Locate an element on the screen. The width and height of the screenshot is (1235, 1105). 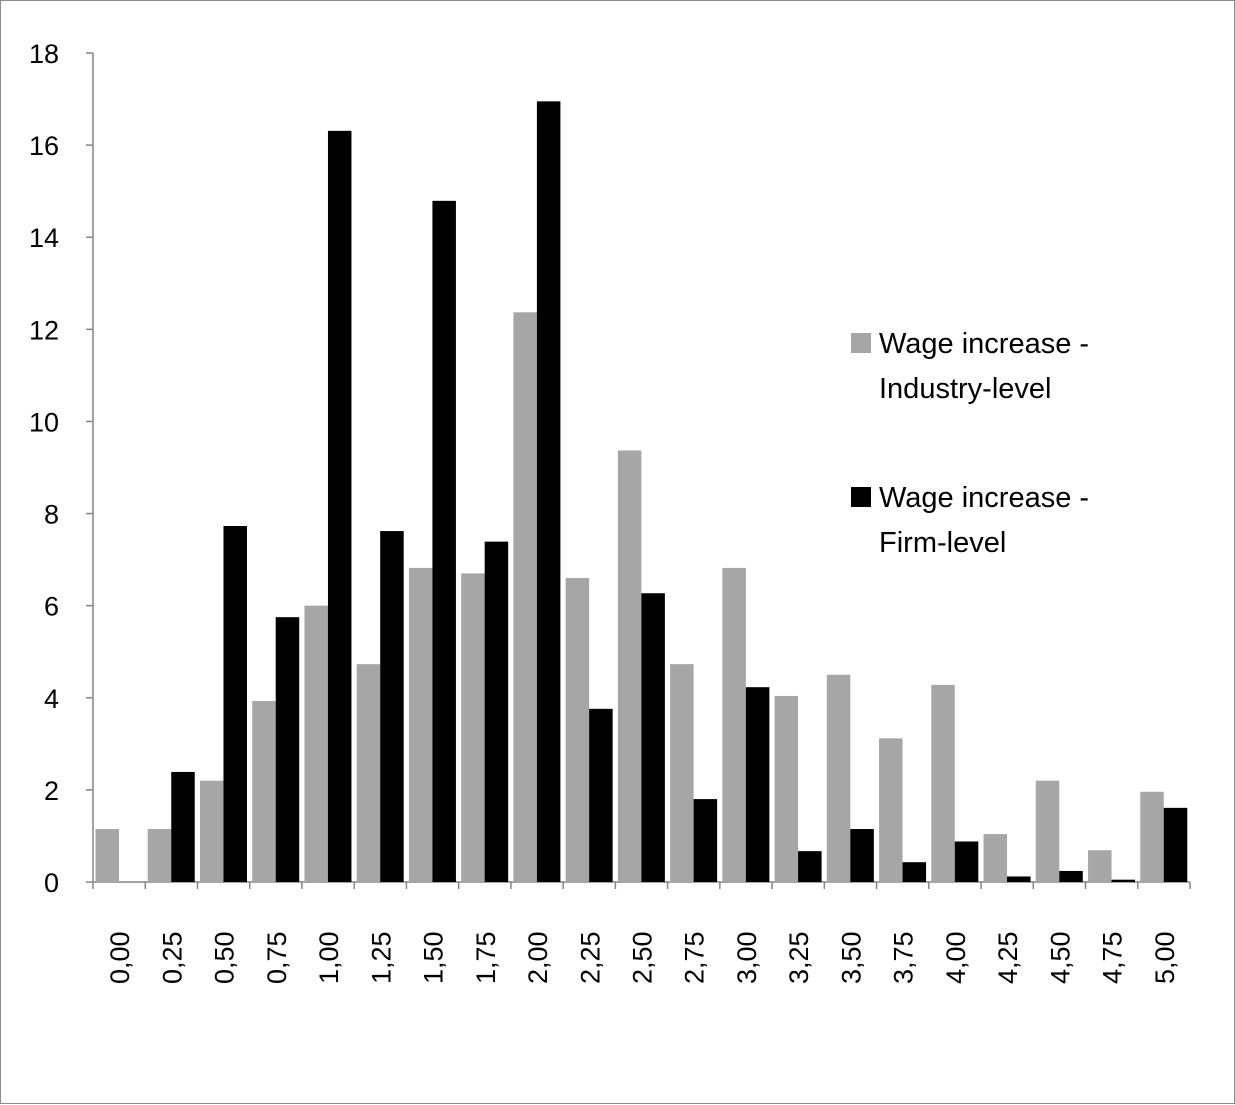
y-tick-label: 14 is located at coordinates (44, 238).